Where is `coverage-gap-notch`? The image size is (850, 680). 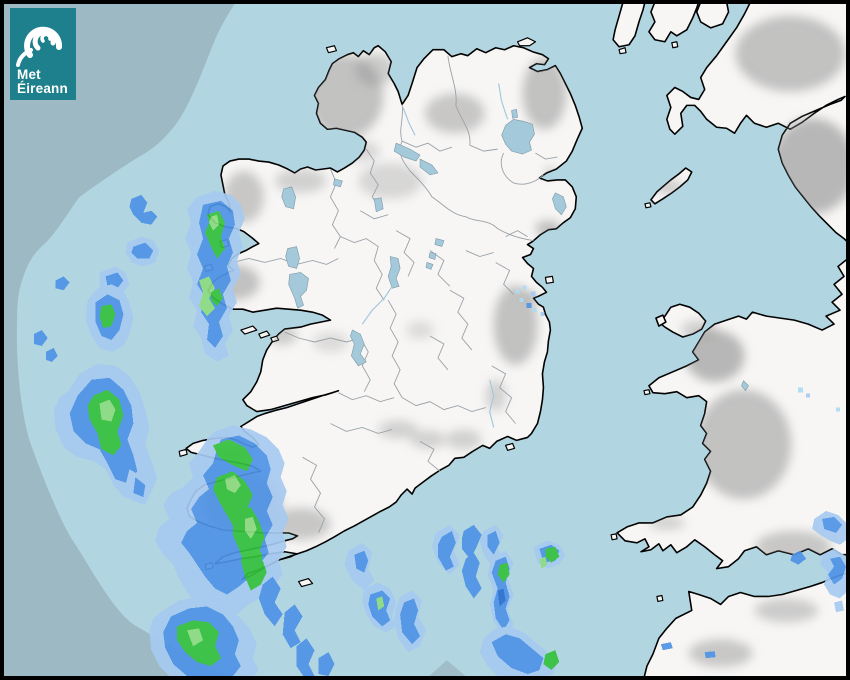 coverage-gap-notch is located at coordinates (447, 669).